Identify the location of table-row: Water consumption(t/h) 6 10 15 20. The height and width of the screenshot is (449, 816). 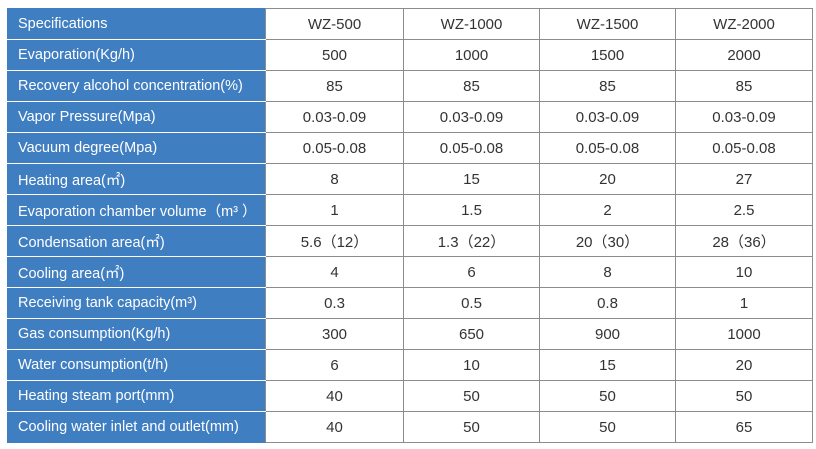
(410, 365).